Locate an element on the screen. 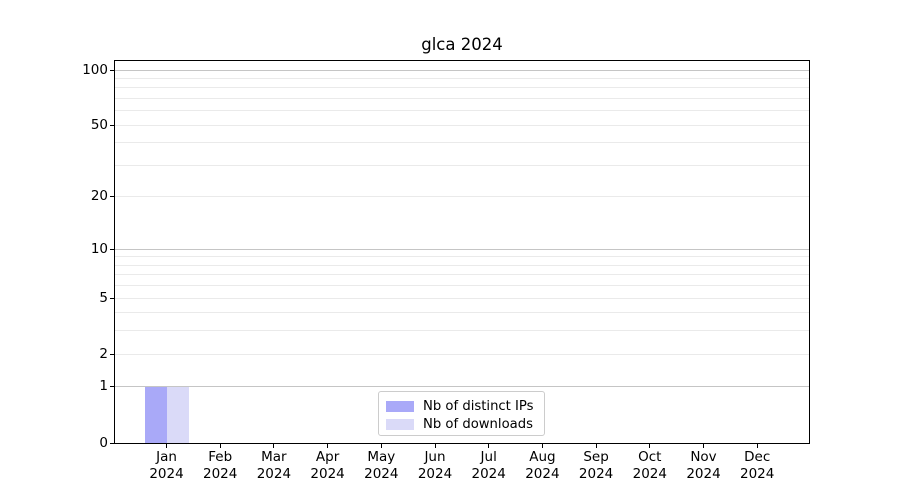 The width and height of the screenshot is (900, 500). x-tick-month: May is located at coordinates (381, 457).